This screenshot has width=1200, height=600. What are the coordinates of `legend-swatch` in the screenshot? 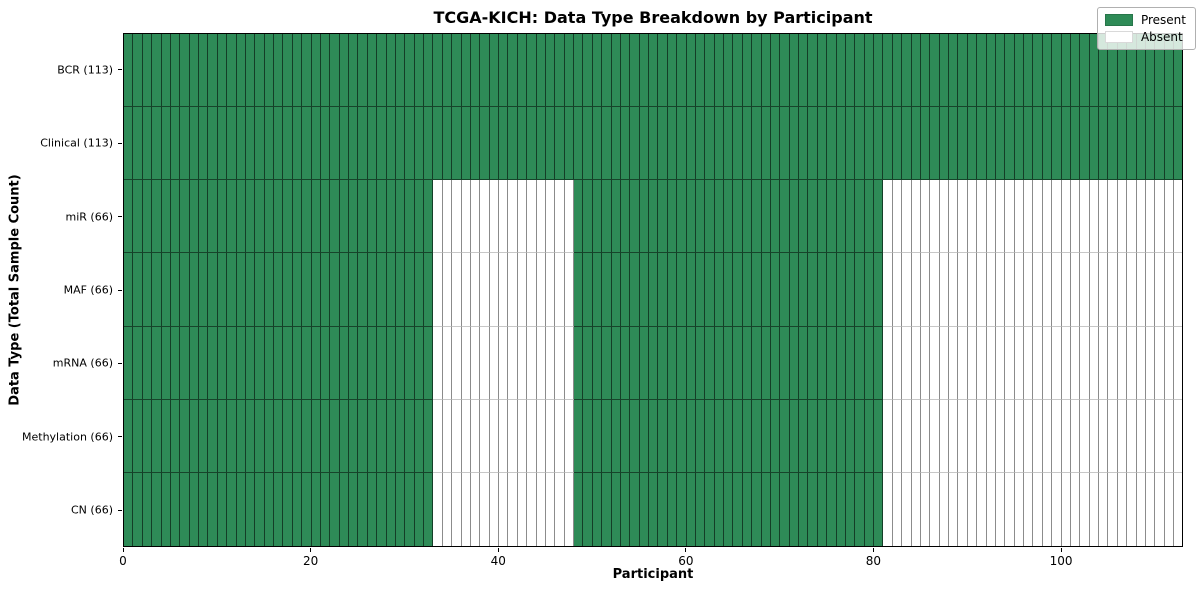 It's located at (1118, 37).